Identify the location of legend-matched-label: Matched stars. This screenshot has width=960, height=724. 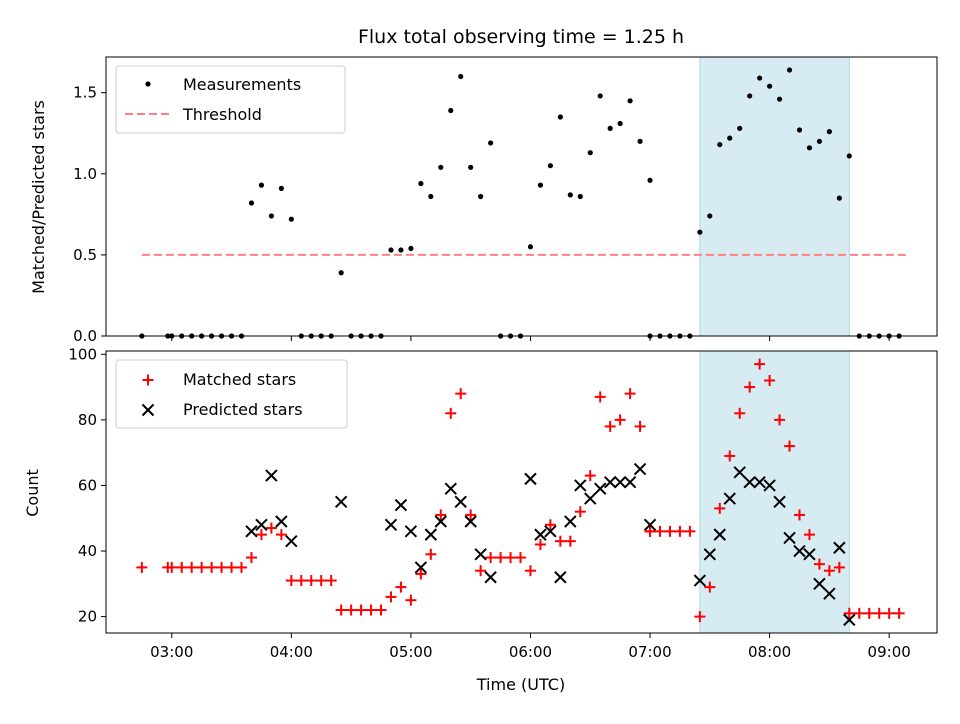
(239, 379).